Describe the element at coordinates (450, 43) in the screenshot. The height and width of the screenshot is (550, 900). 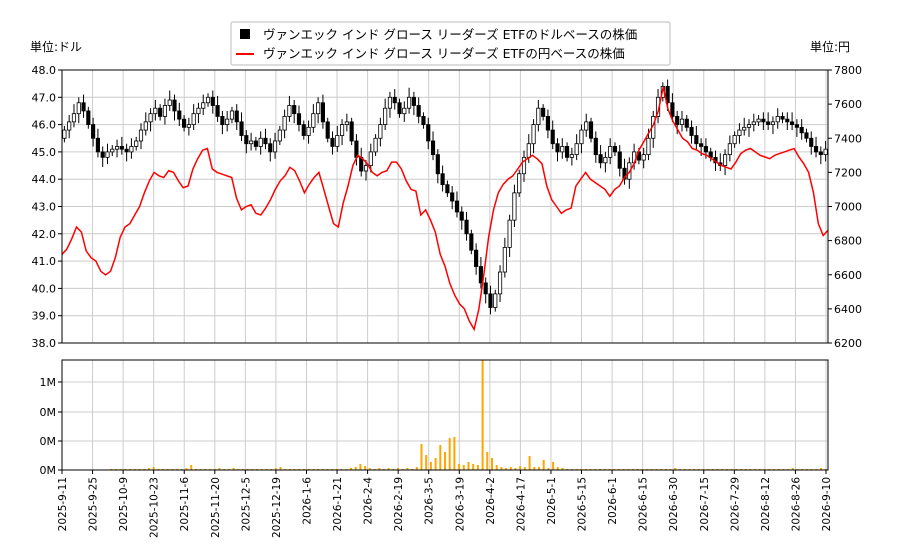
I see `legend-box` at that location.